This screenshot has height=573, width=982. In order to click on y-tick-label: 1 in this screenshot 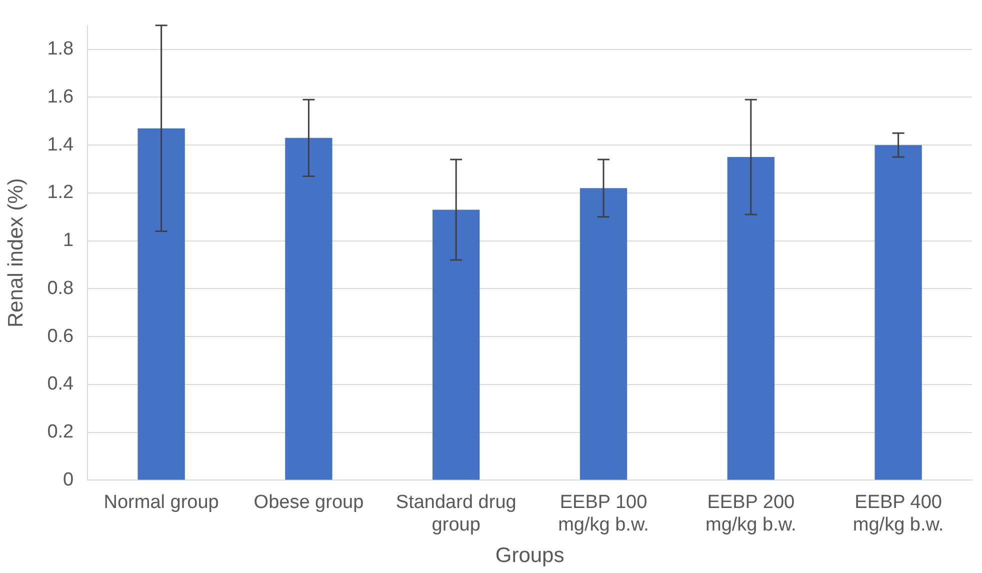, I will do `click(68, 241)`.